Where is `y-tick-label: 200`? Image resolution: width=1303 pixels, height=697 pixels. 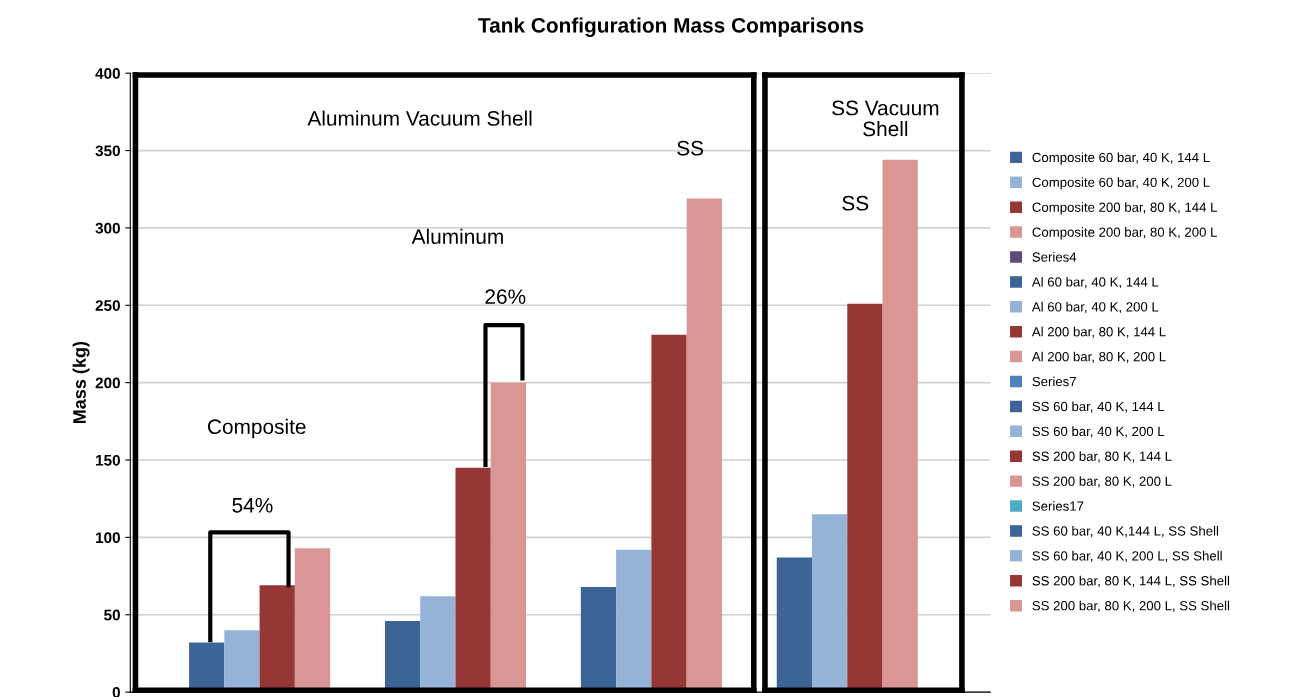
y-tick-label: 200 is located at coordinates (107, 383).